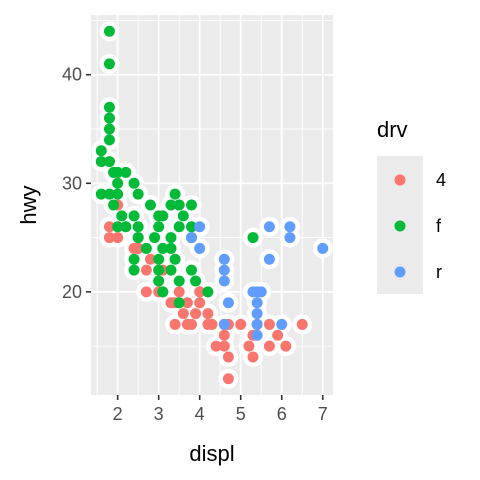  Describe the element at coordinates (200, 414) in the screenshot. I see `x-tick-label: 4` at that location.